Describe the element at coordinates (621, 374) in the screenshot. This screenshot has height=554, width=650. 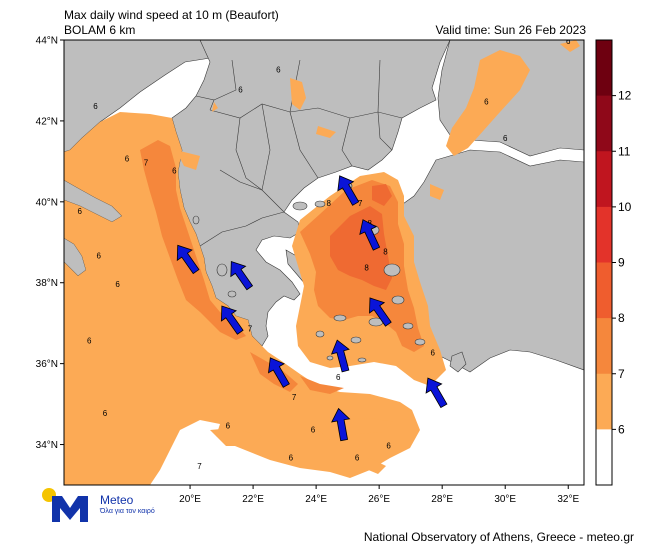
I see `colorbar-label: 7` at that location.